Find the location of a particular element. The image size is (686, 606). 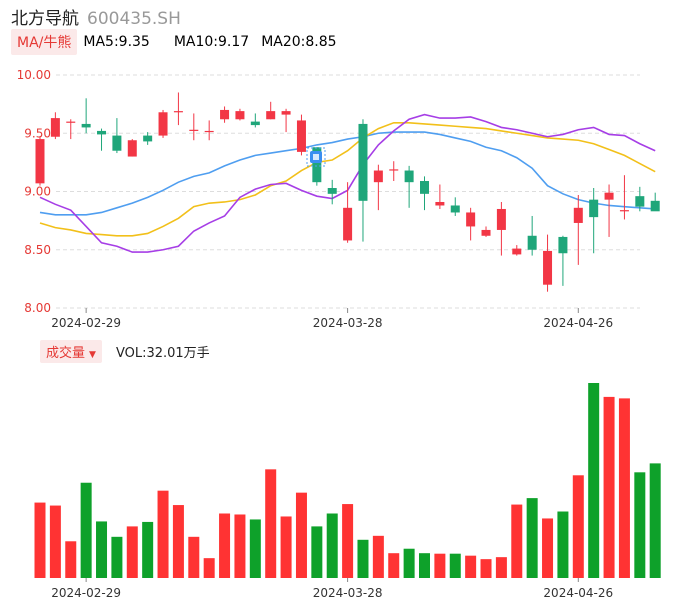

ma20-line is located at coordinates (347, 173).